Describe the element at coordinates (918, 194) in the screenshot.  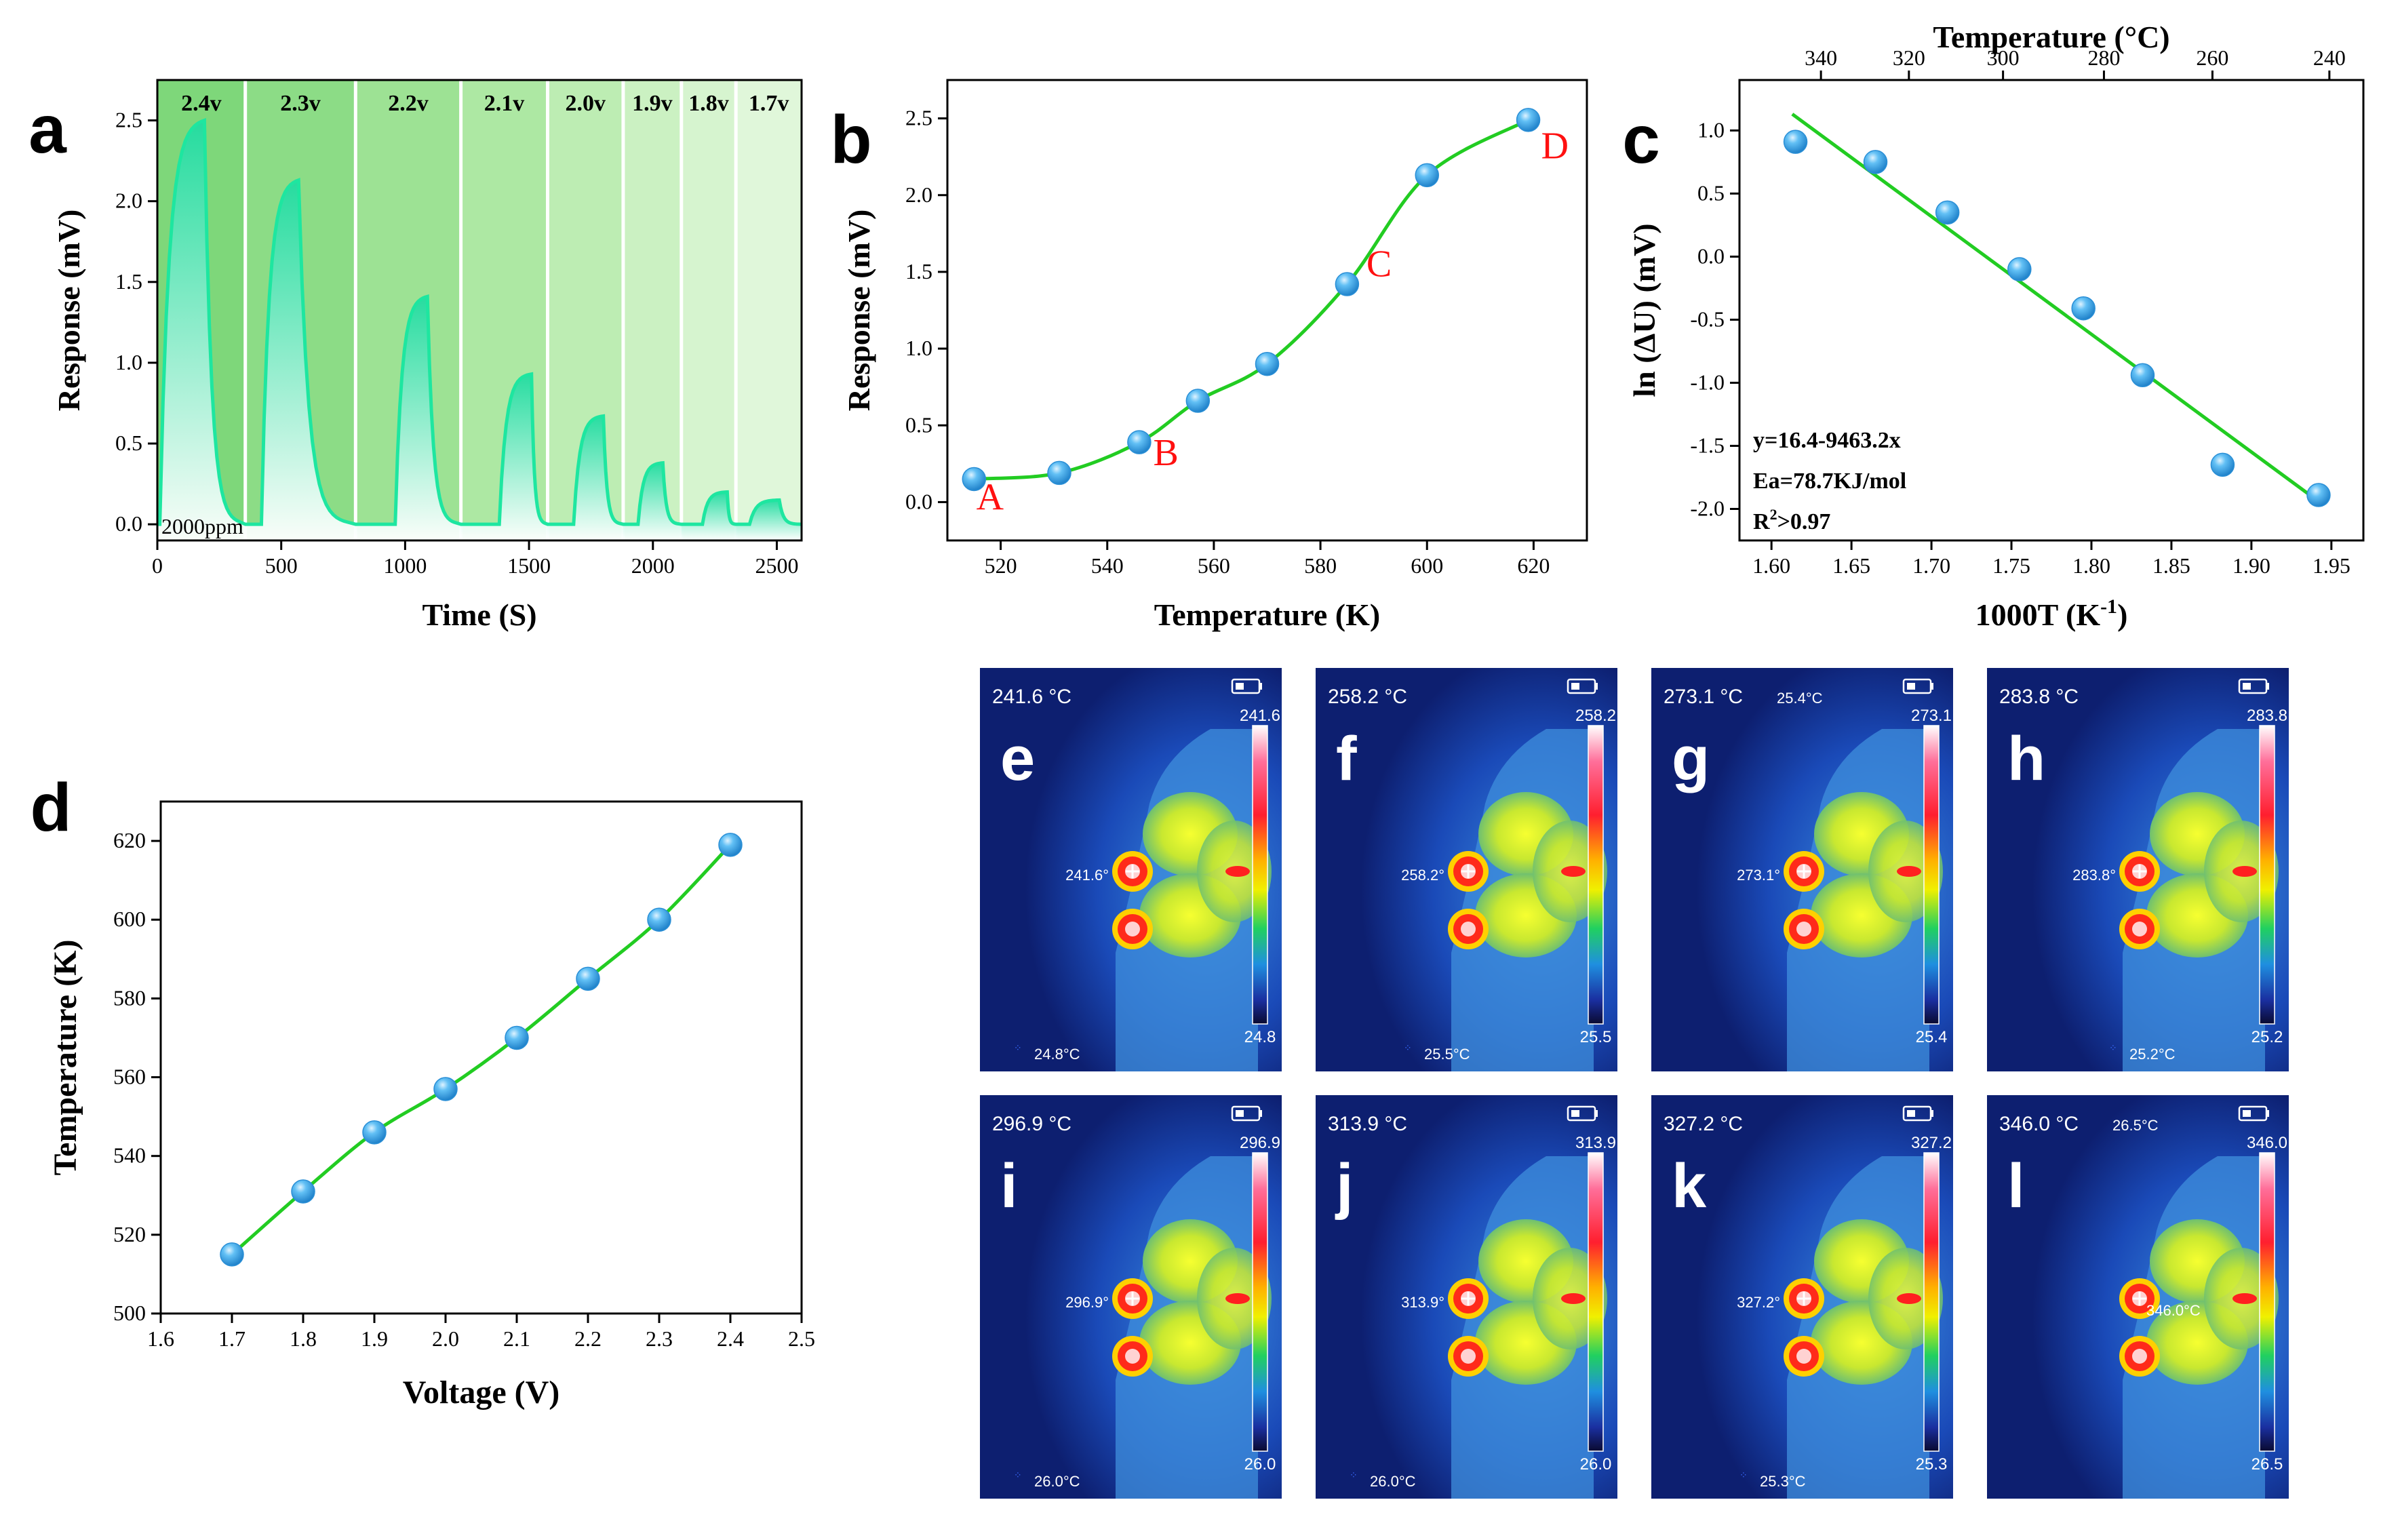
I see `y-tick-label: 2.0` at that location.